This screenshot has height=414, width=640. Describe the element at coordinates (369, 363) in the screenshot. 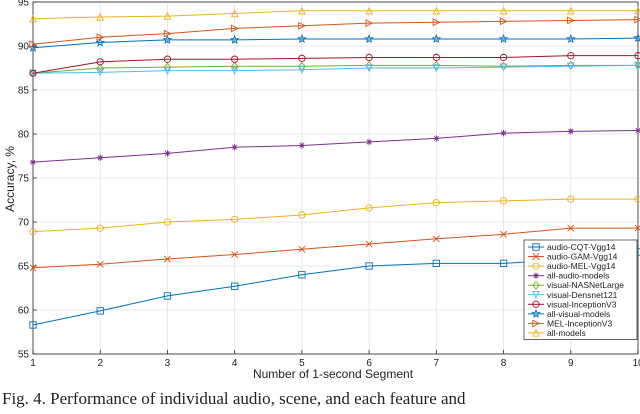

I see `x-tick-label: 6` at that location.